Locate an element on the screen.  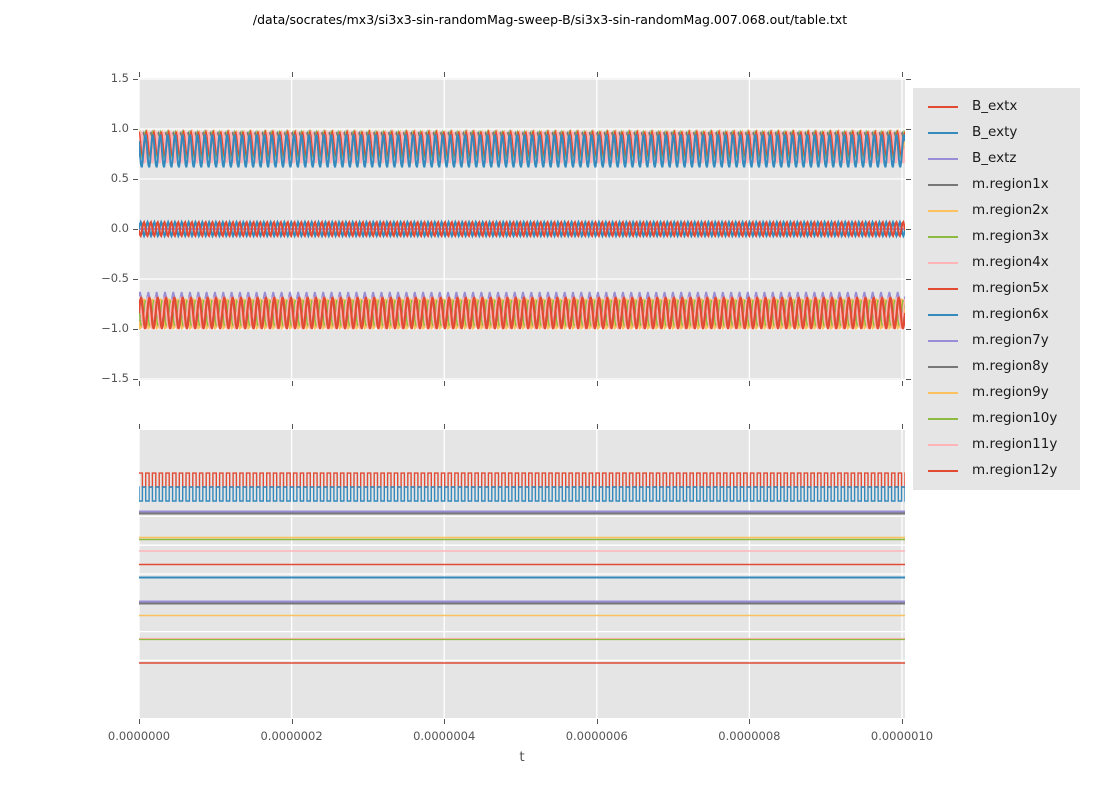
legend-label: m.region10y is located at coordinates (1015, 418).